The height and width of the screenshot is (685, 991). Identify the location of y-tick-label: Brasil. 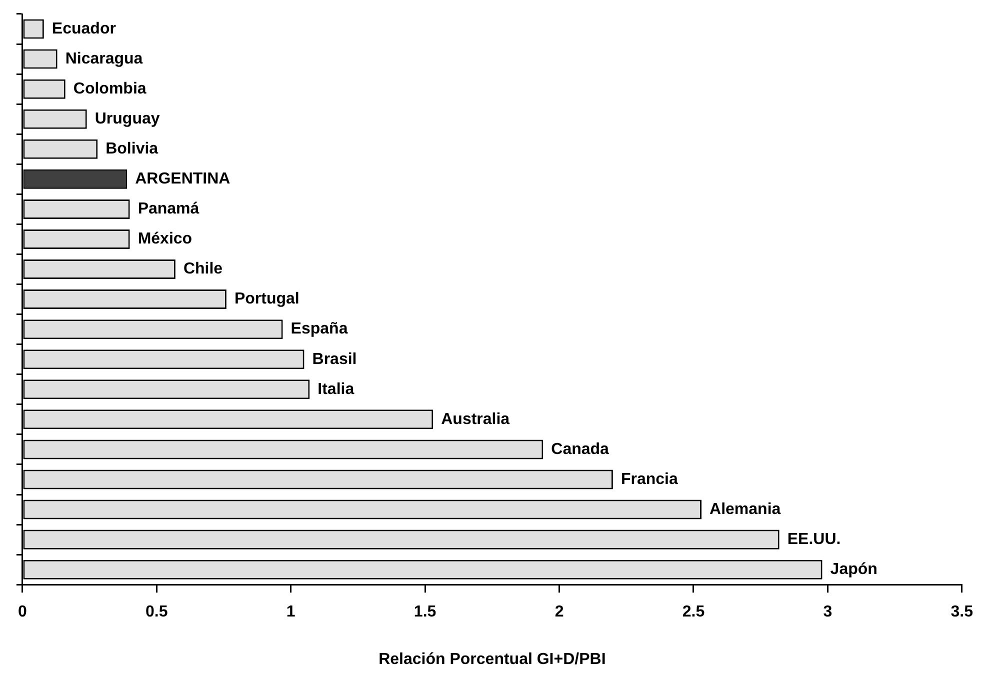
(334, 359).